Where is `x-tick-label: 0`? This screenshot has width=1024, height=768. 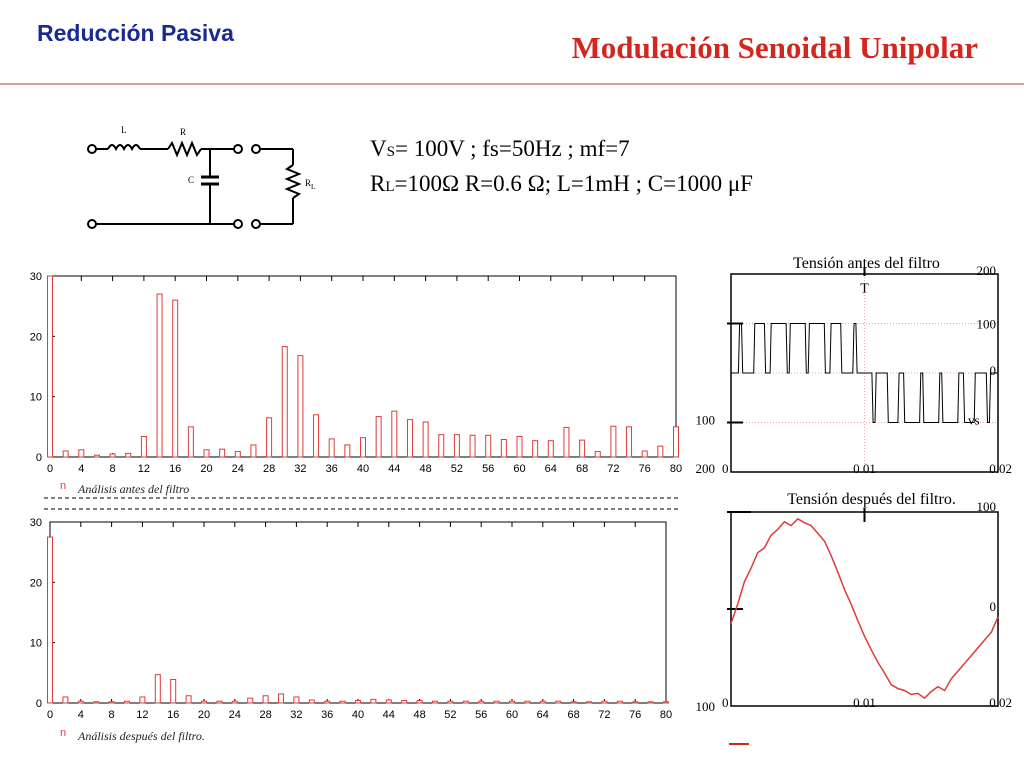
x-tick-label: 0 is located at coordinates (50, 715).